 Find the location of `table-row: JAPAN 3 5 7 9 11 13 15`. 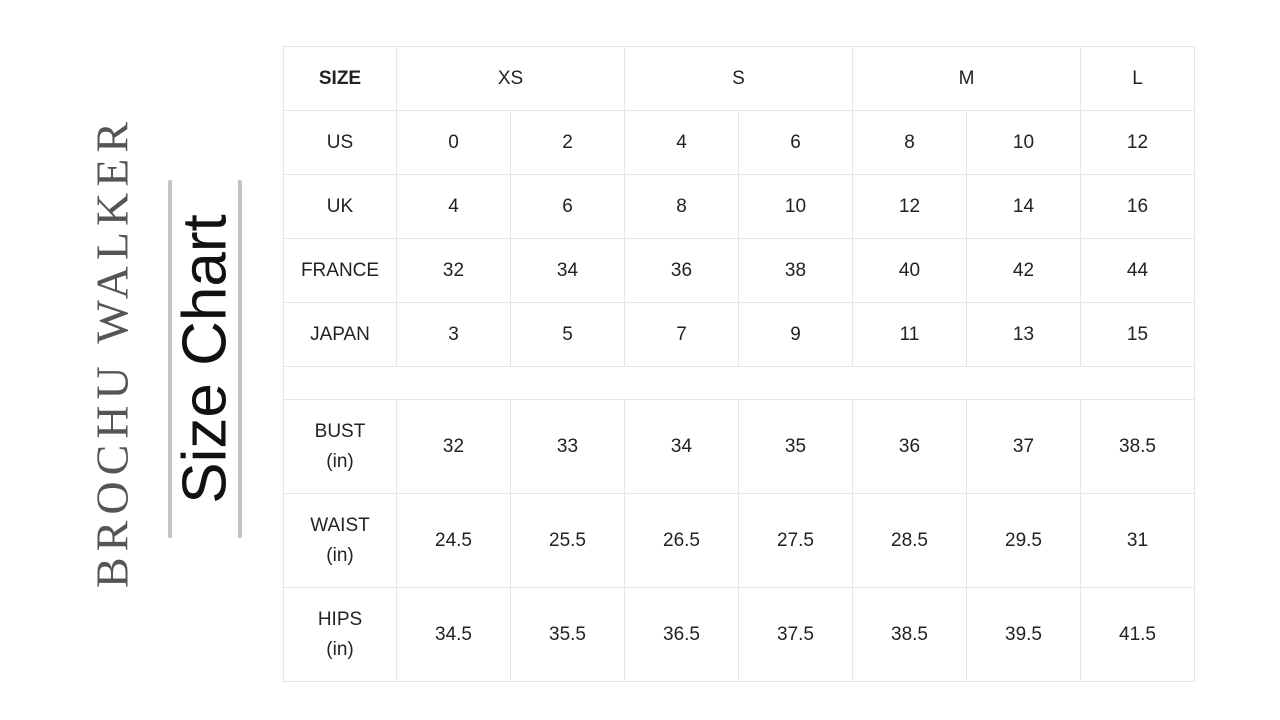

table-row: JAPAN 3 5 7 9 11 13 15 is located at coordinates (739, 334).